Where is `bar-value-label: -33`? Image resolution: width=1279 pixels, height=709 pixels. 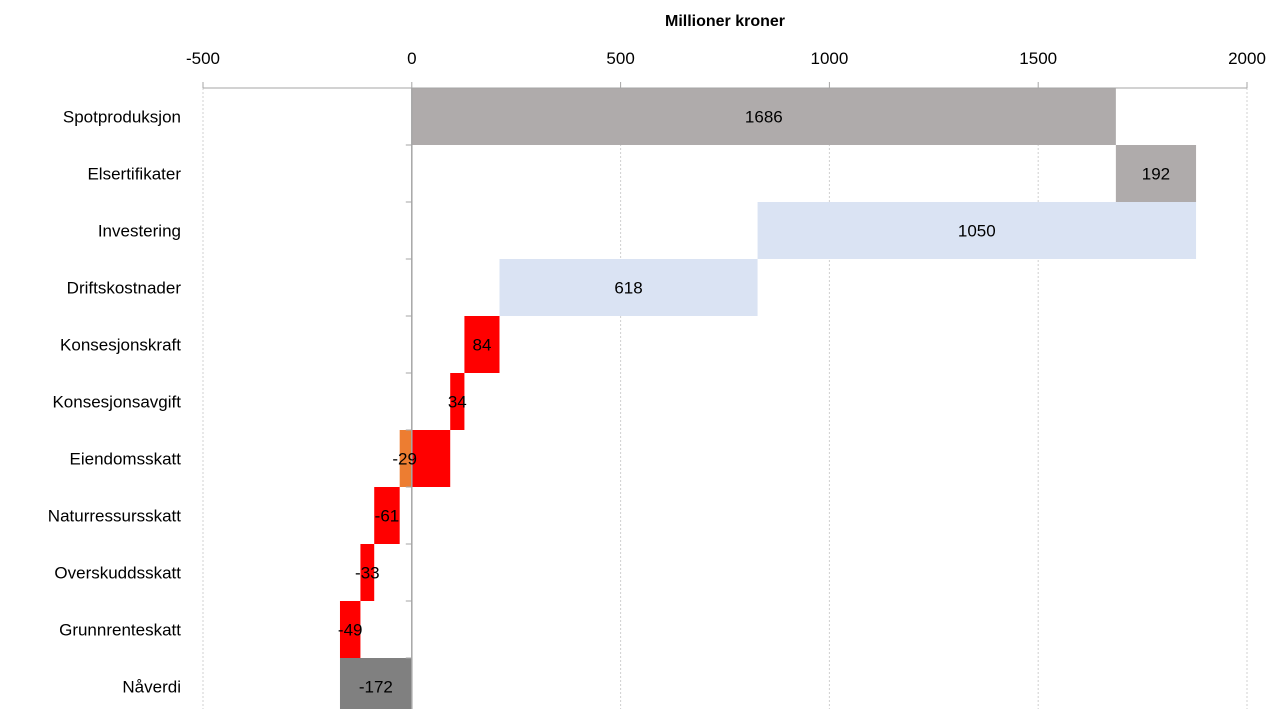 bar-value-label: -33 is located at coordinates (367, 573).